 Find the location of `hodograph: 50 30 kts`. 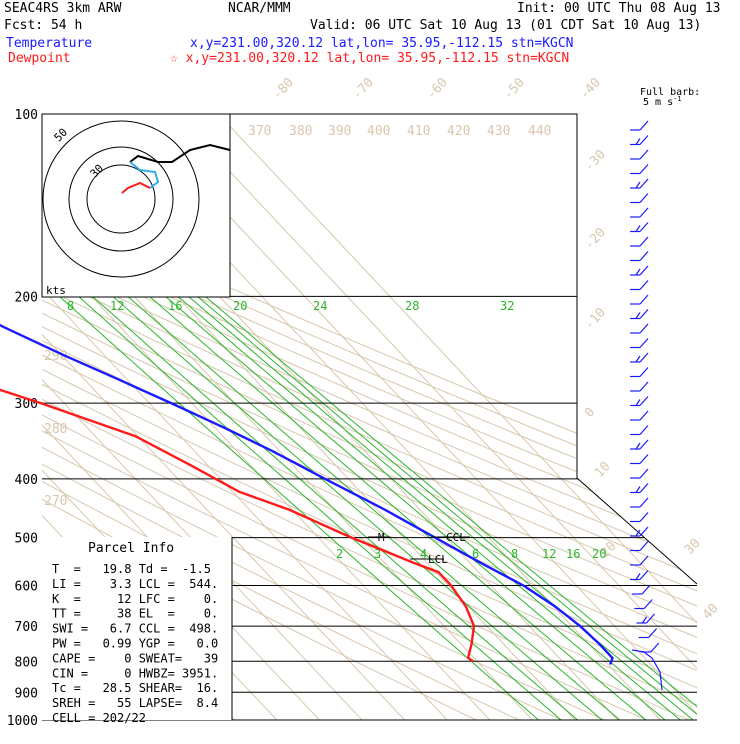

hodograph: 50 30 kts is located at coordinates (136, 205).